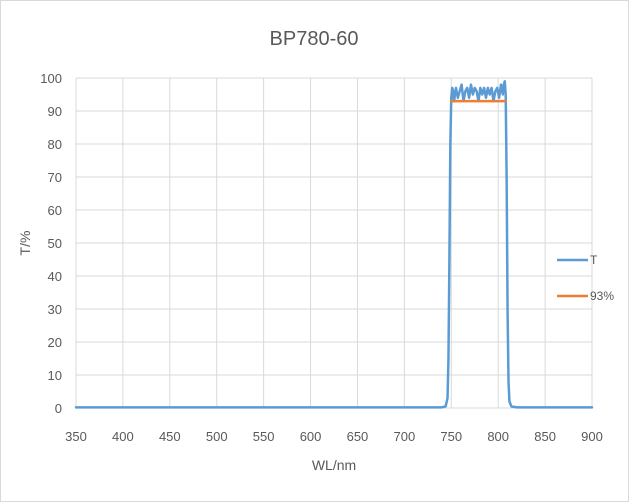 This screenshot has height=502, width=629. Describe the element at coordinates (55, 144) in the screenshot. I see `y-tick-label: 80` at that location.